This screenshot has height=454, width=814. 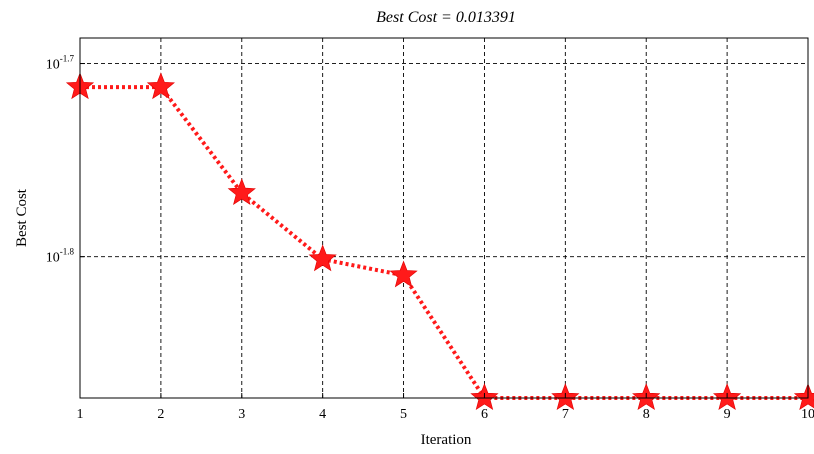 What do you see at coordinates (446, 440) in the screenshot?
I see `x-axis-label: Iteration` at bounding box center [446, 440].